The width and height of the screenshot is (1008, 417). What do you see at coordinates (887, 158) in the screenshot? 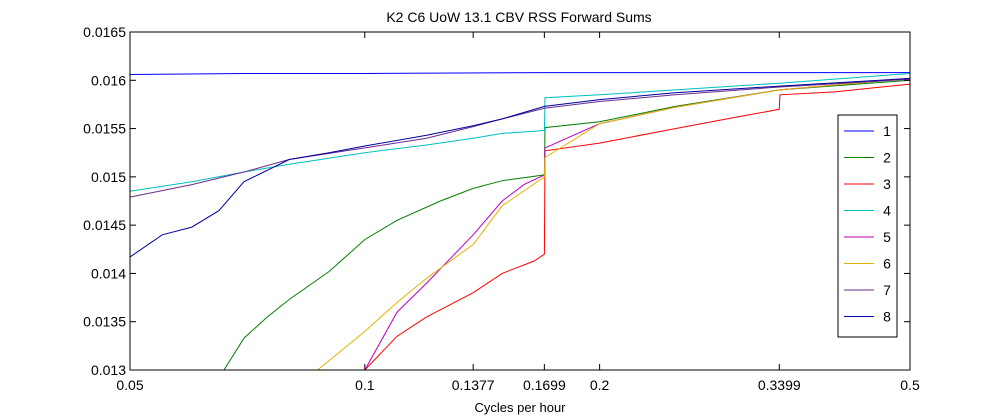
I see `legend-label-2: 2` at bounding box center [887, 158].